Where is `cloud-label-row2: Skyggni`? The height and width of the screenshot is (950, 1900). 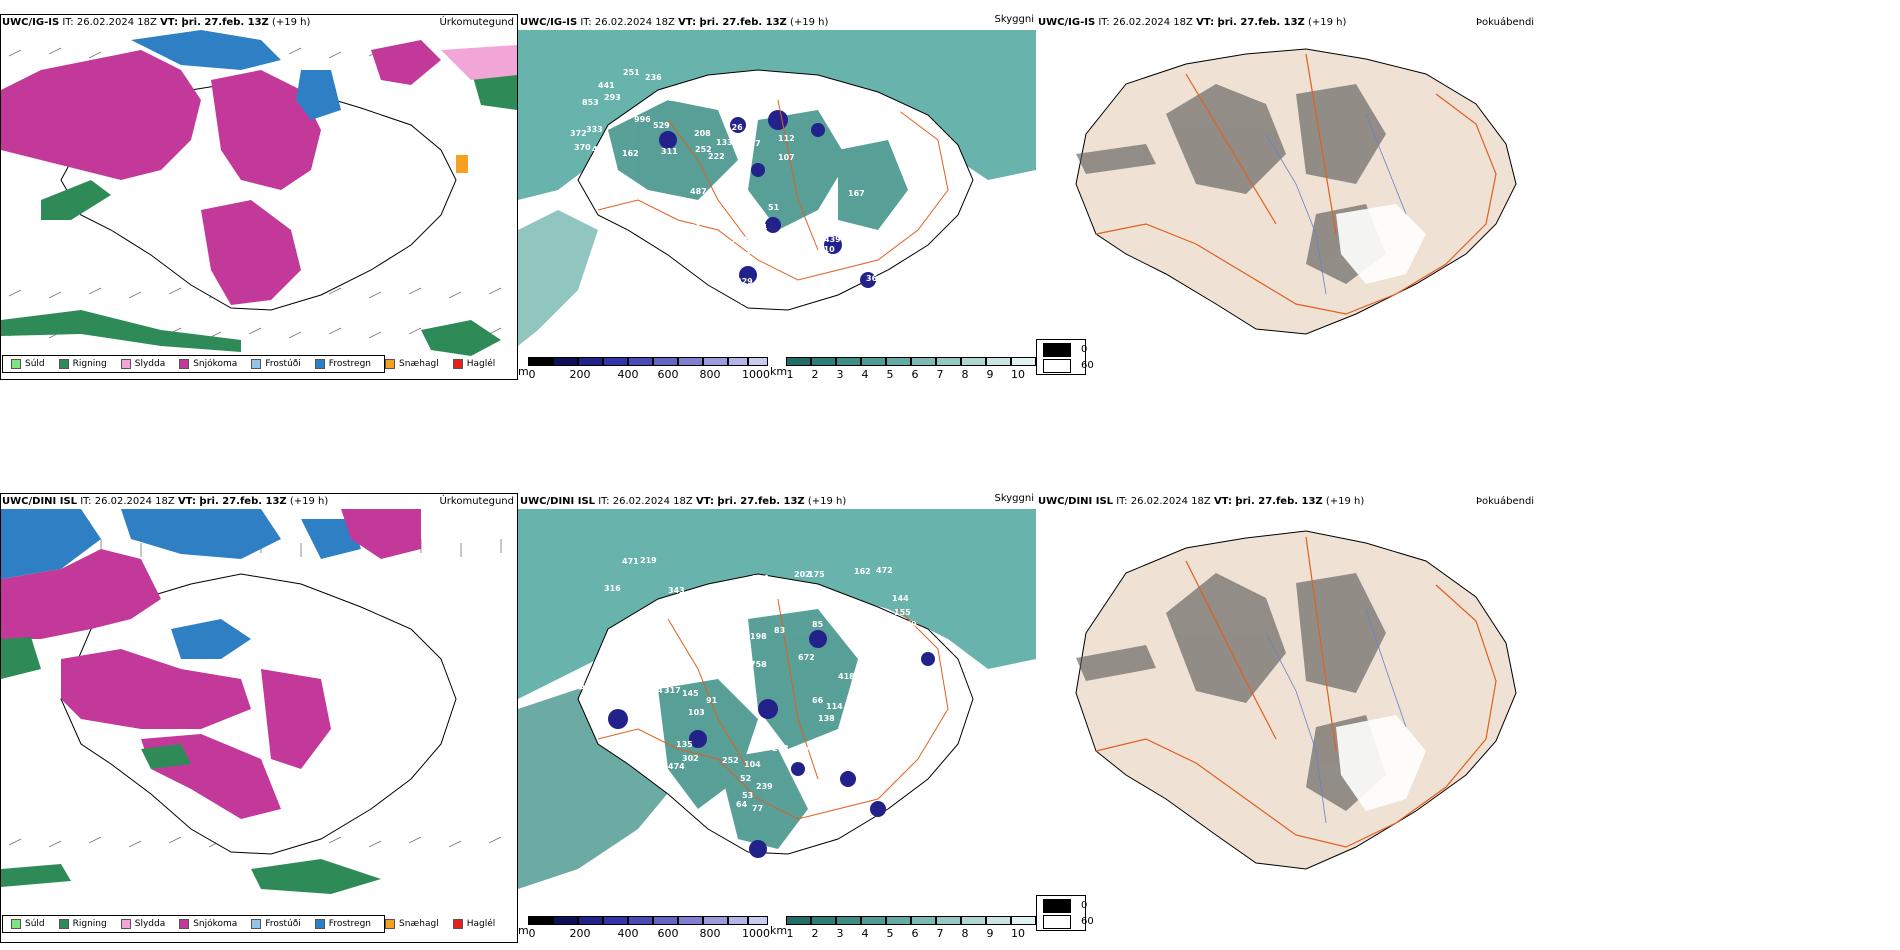 cloud-label-row2: Skyggni is located at coordinates (1014, 498).